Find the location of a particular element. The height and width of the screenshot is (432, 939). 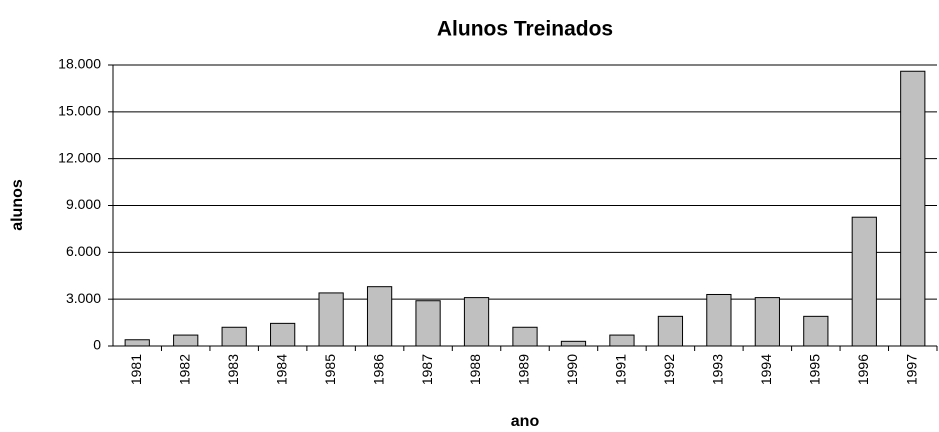

x-tick-label: 1996 is located at coordinates (863, 369).